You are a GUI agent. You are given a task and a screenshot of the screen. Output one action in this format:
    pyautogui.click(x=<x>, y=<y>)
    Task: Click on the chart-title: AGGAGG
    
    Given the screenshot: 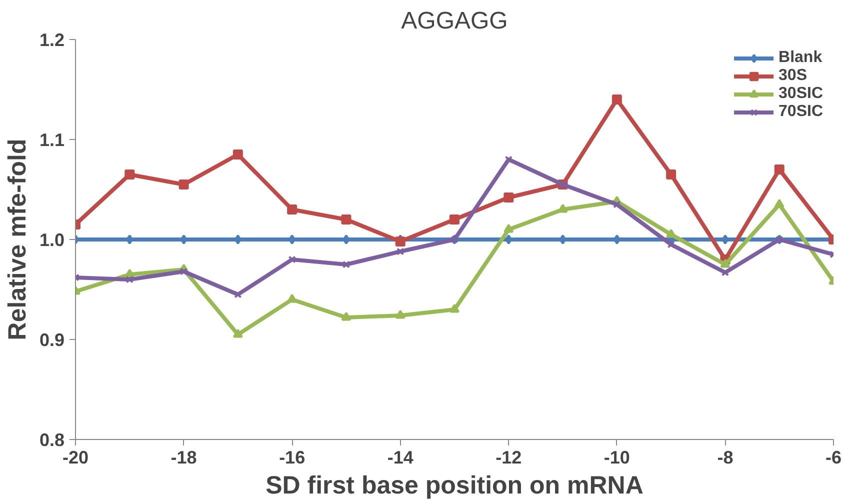 What is the action you would take?
    pyautogui.click(x=454, y=21)
    